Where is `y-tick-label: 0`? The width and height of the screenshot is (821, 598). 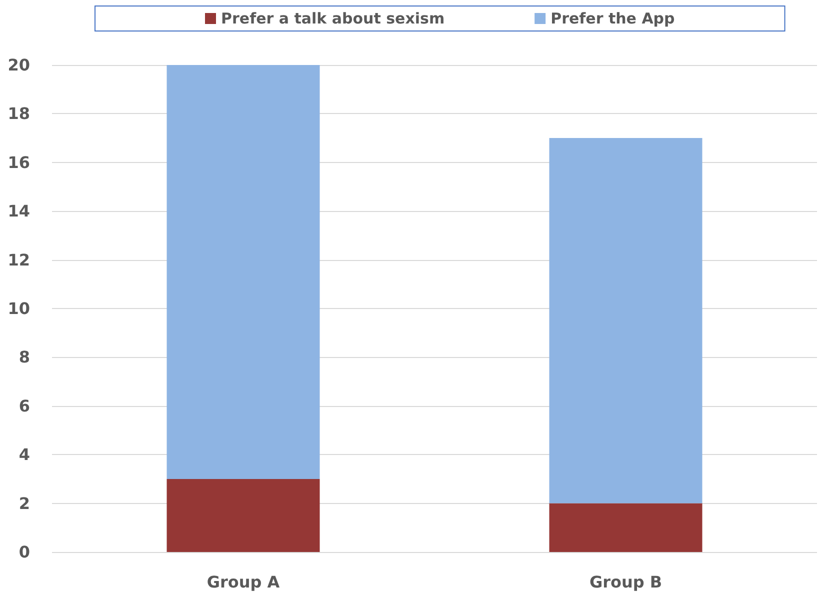 y-tick-label: 0 is located at coordinates (24, 552).